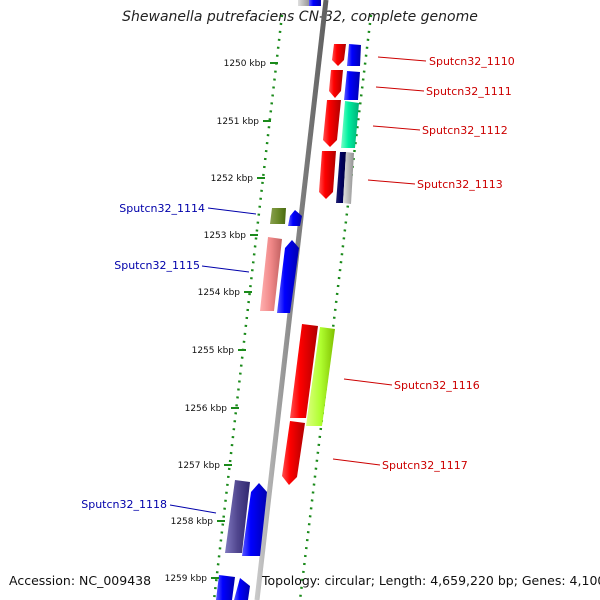  What do you see at coordinates (304, 371) in the screenshot?
I see `gene-arrow-1116a` at bounding box center [304, 371].